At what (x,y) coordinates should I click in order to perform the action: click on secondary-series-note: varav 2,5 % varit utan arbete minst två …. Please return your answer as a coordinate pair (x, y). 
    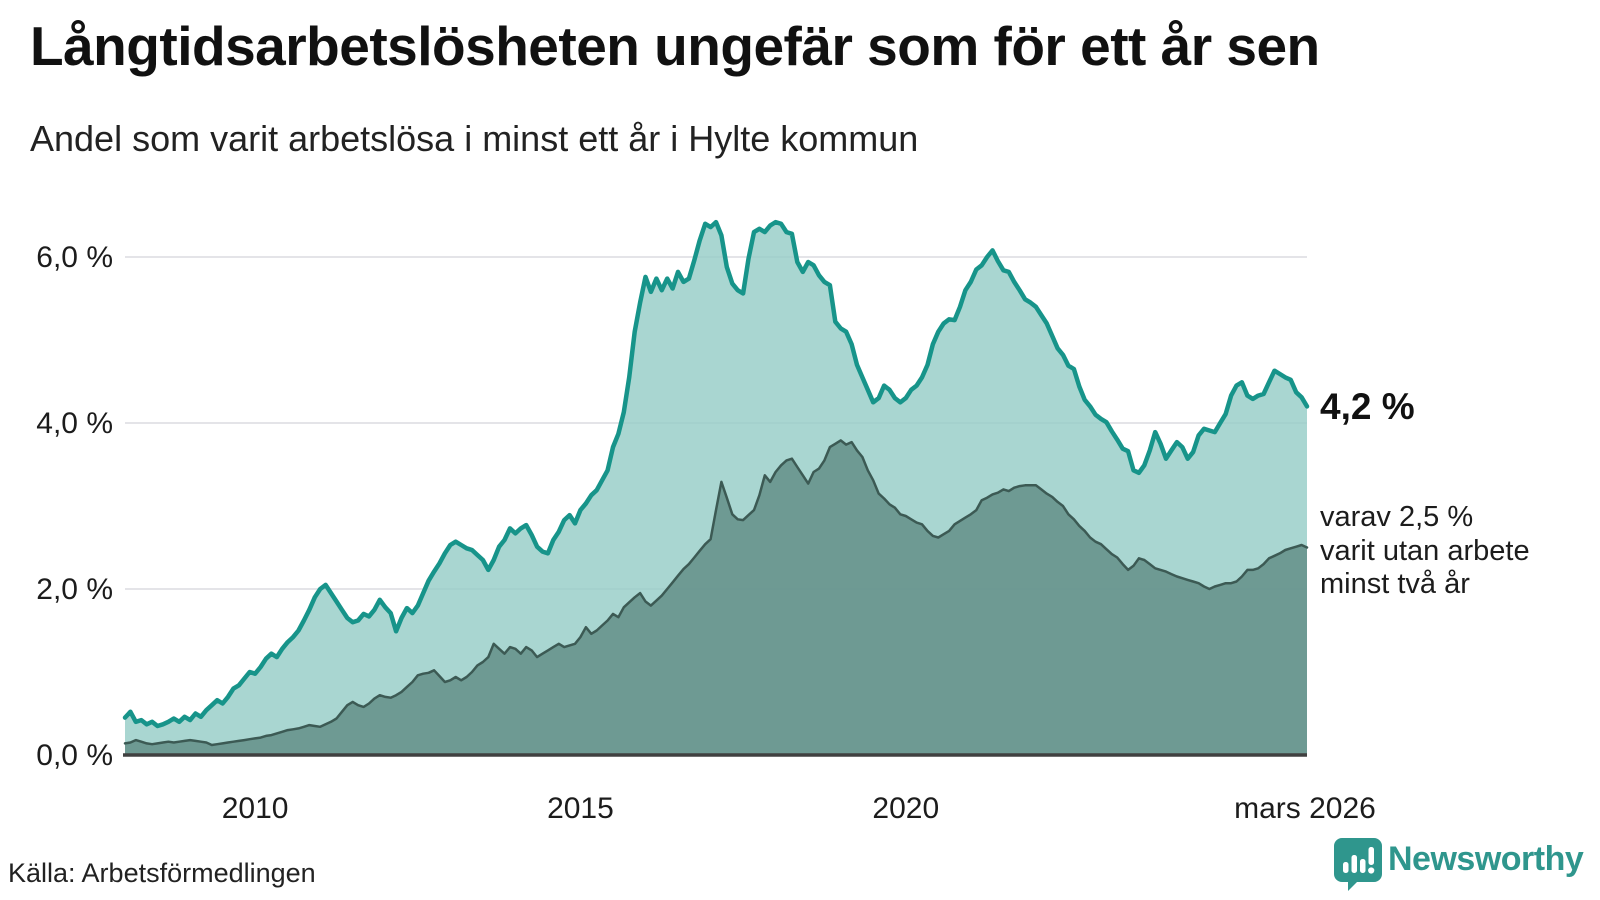
    Looking at the image, I should click on (1425, 551).